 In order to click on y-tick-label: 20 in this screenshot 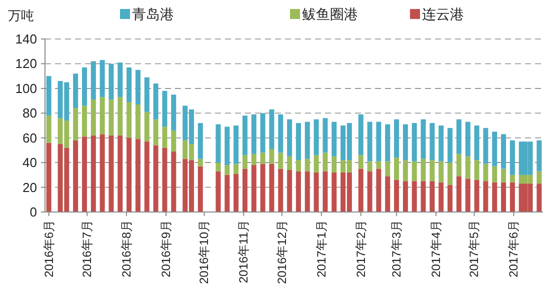, I will do `click(29, 187)`.